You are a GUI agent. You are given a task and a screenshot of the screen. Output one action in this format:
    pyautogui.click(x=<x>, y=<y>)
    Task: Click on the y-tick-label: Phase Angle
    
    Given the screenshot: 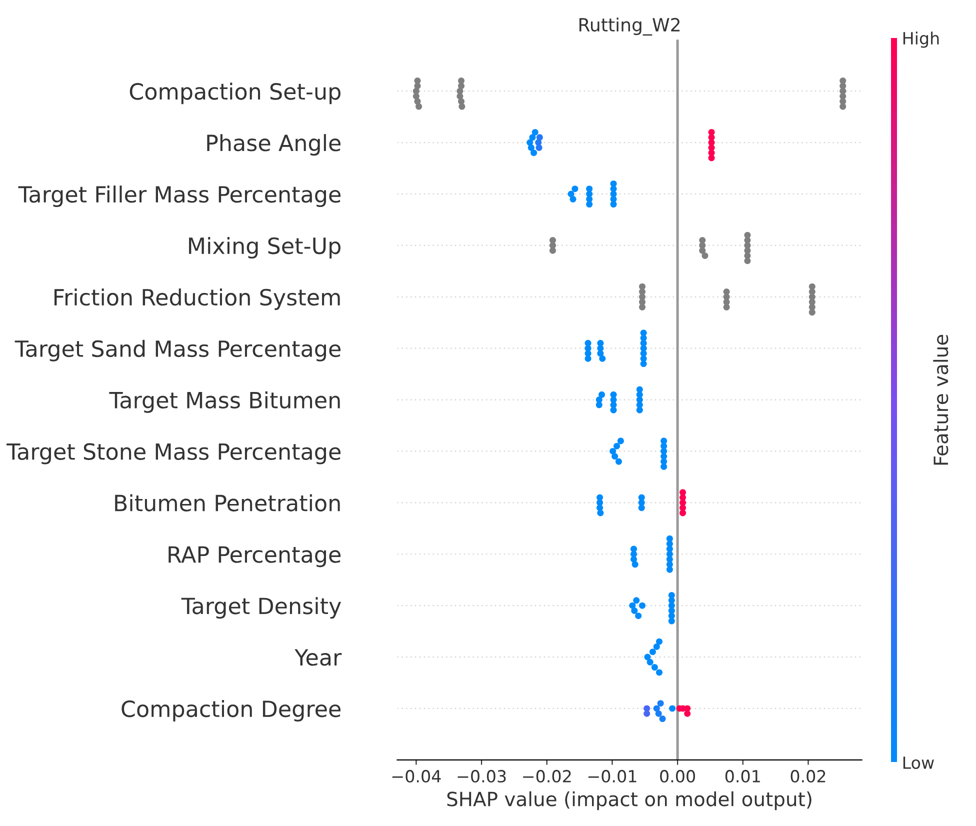 What is the action you would take?
    pyautogui.click(x=273, y=145)
    